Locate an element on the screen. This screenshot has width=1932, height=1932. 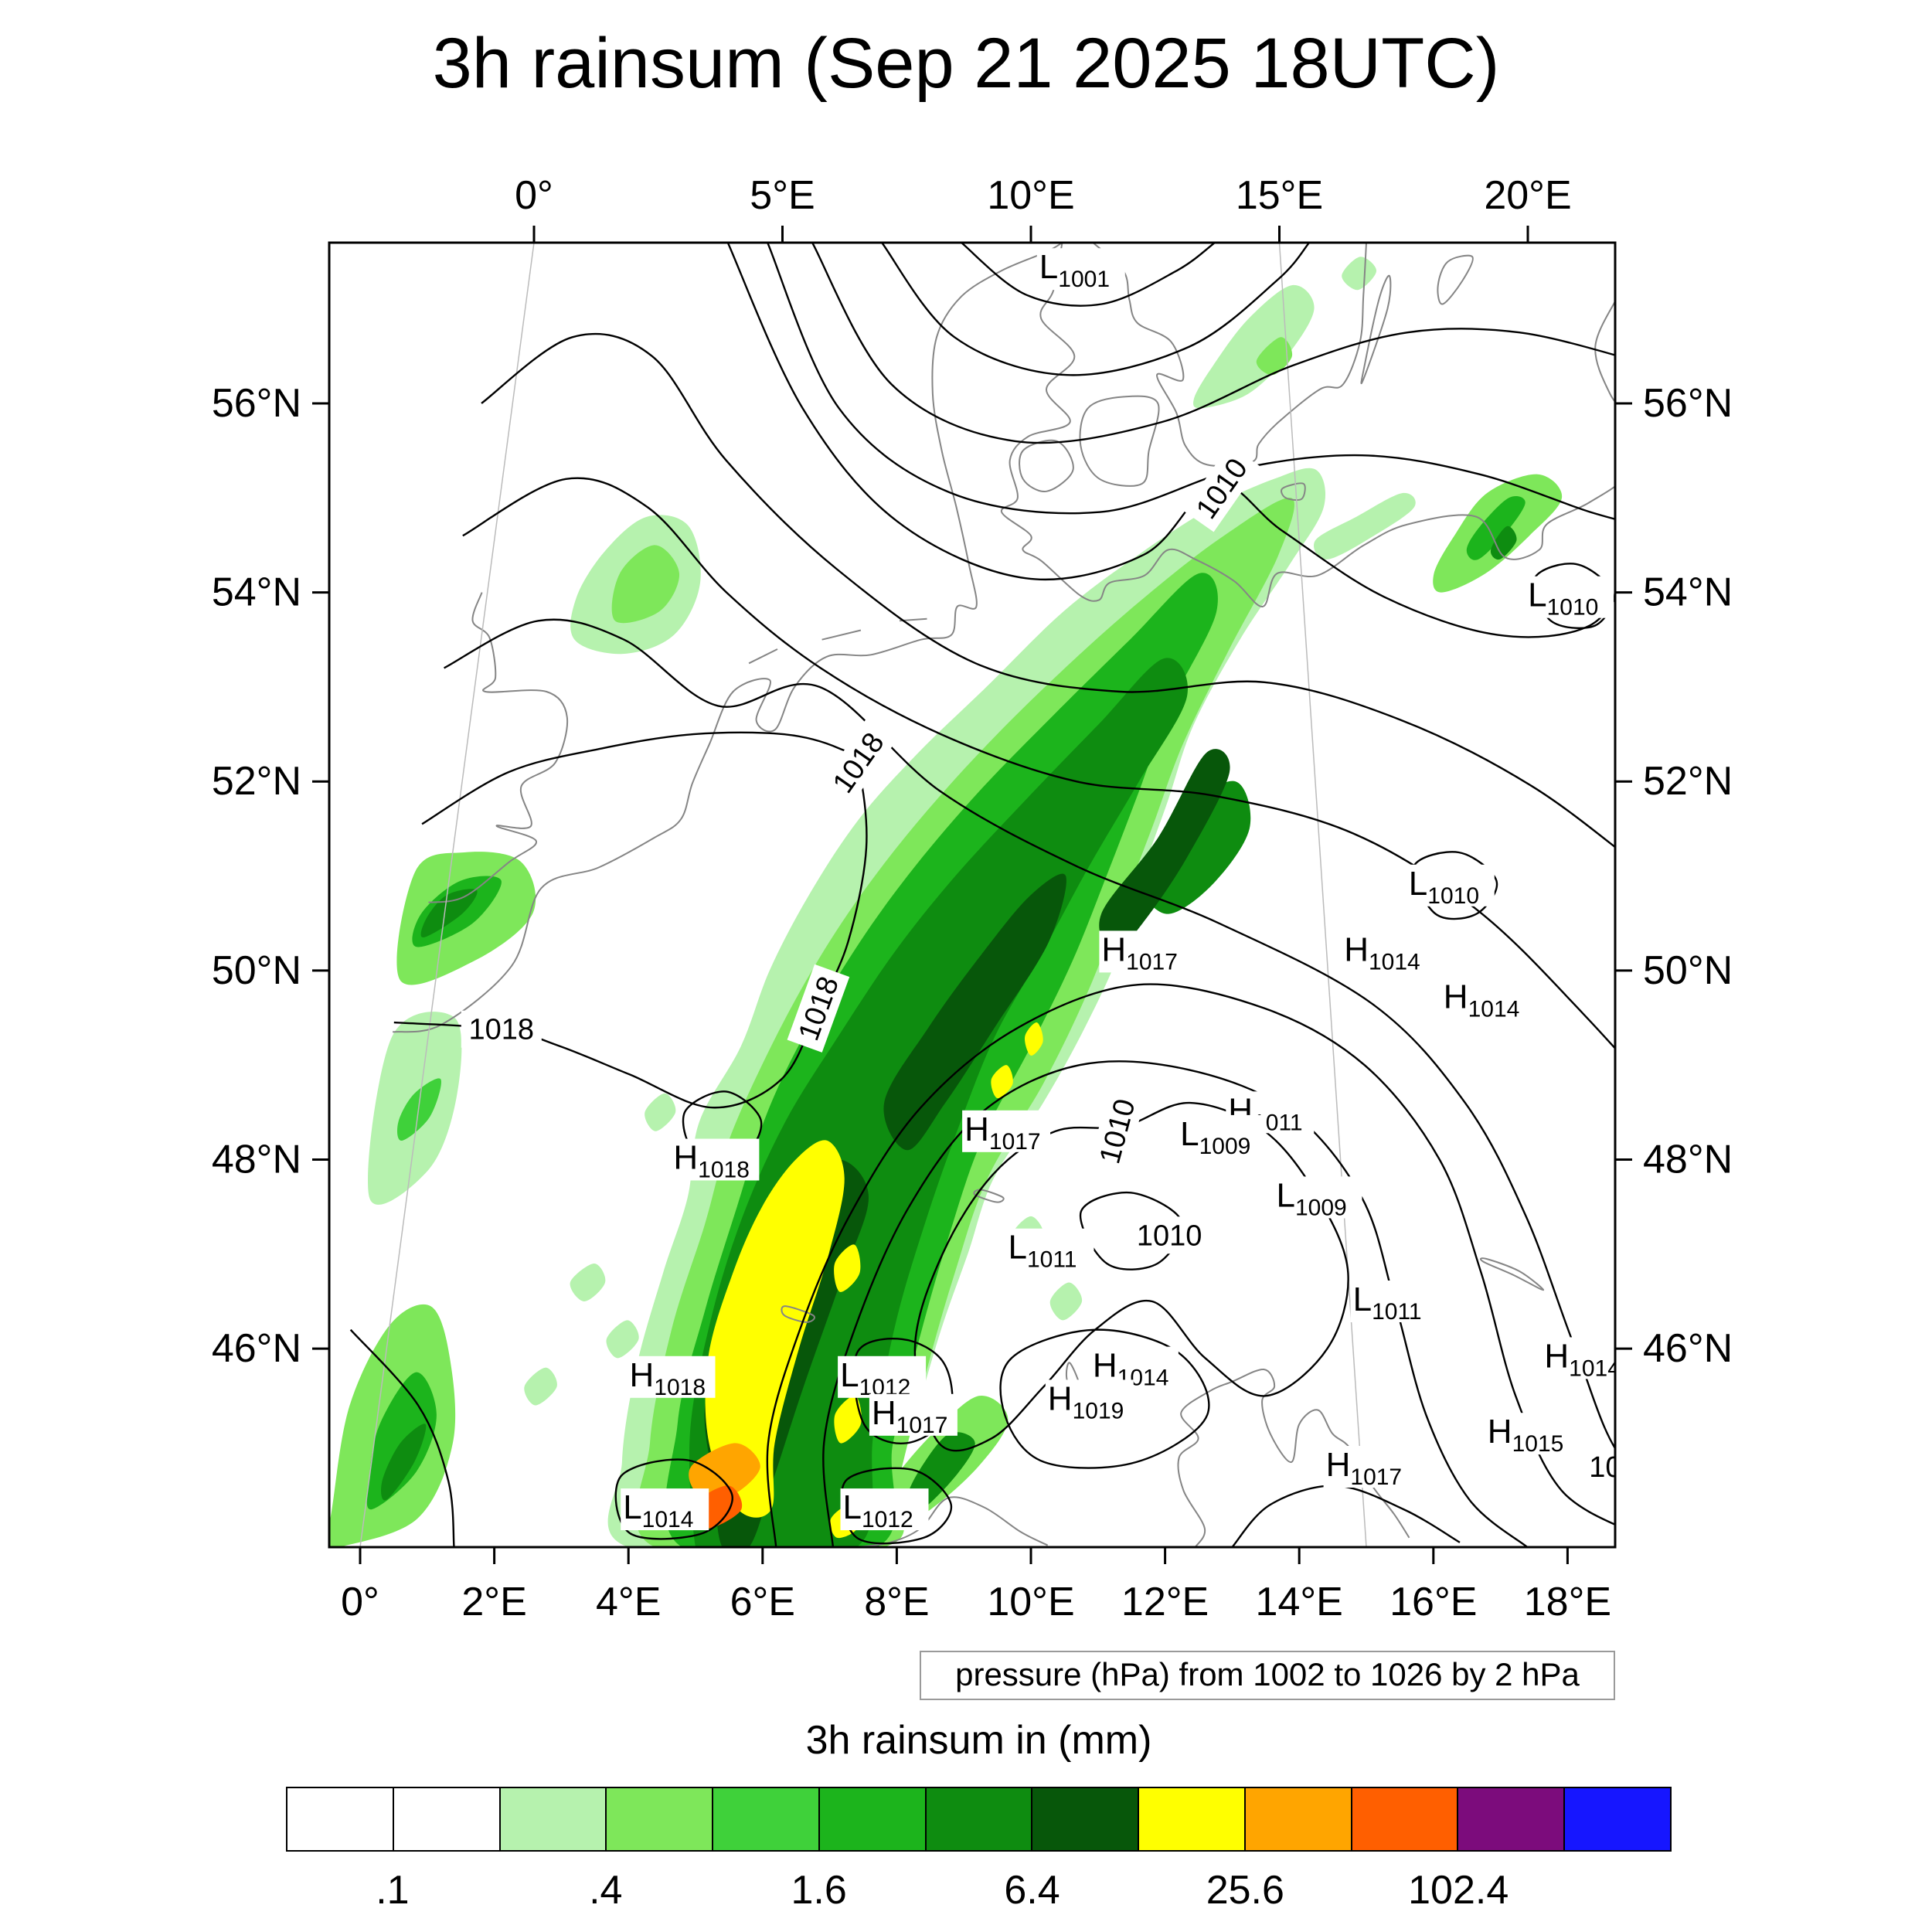
svg-text: 1010 is located at coordinates (1170, 1235).